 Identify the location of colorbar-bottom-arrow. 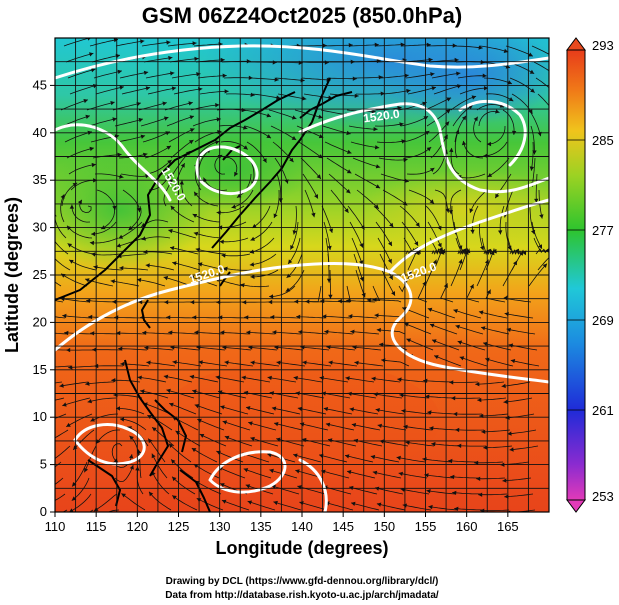
(576, 506).